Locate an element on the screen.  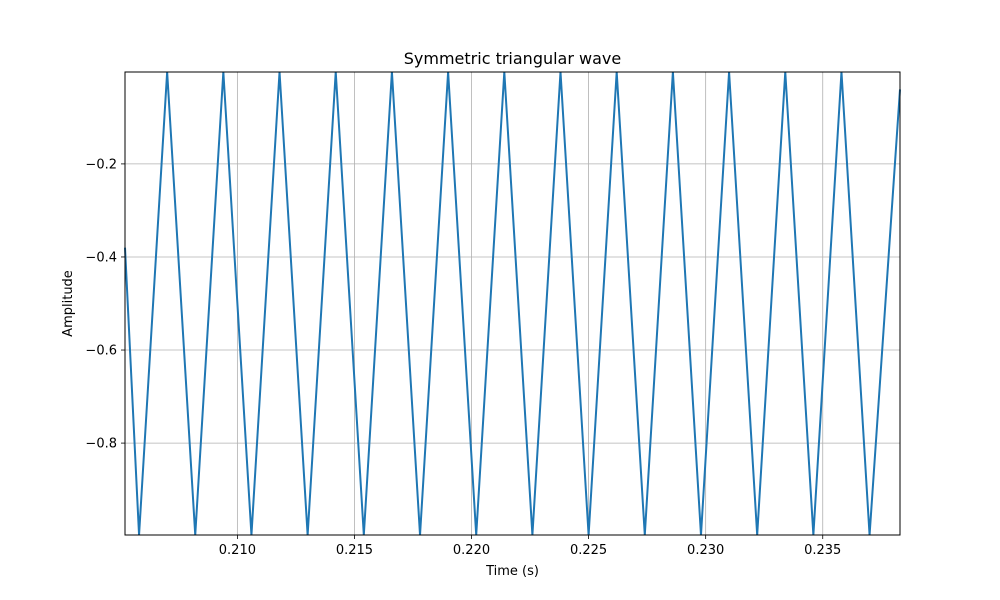
y-tick-label: −0.8 is located at coordinates (101, 444).